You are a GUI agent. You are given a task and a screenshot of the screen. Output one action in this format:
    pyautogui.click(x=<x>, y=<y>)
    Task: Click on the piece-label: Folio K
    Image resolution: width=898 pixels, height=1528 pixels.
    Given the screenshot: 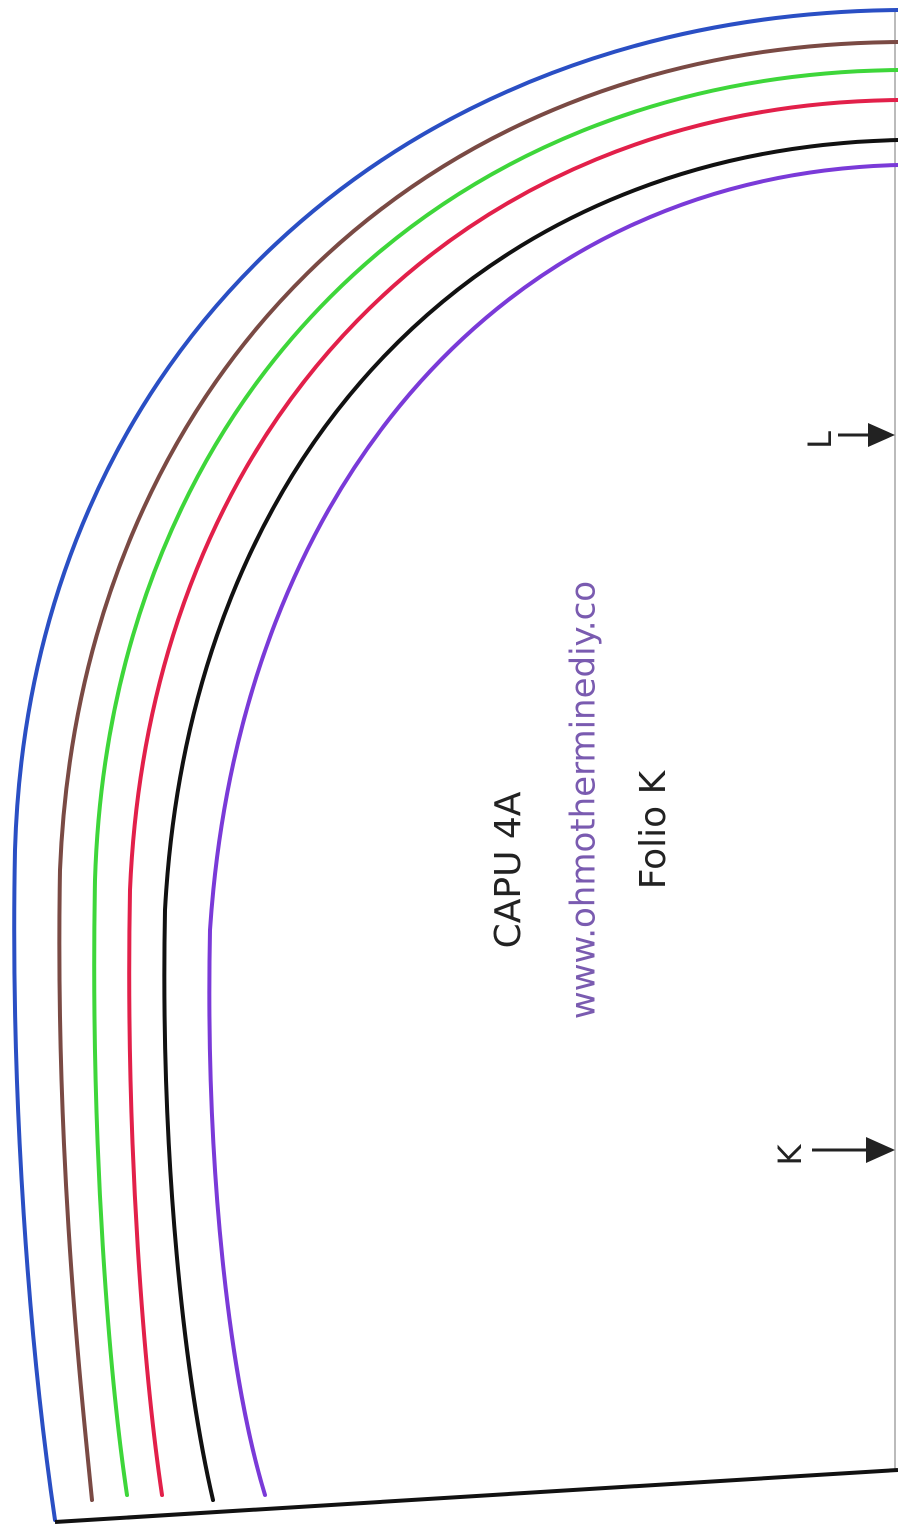 What is the action you would take?
    pyautogui.click(x=653, y=829)
    